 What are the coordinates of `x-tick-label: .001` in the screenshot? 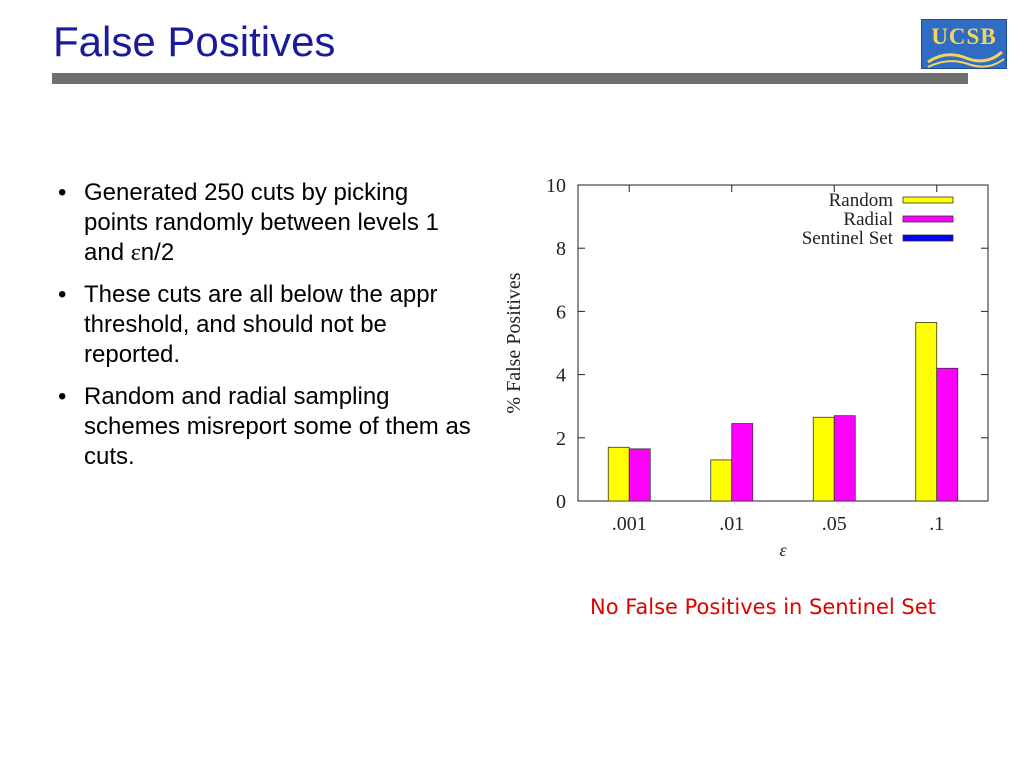 It's located at (629, 524).